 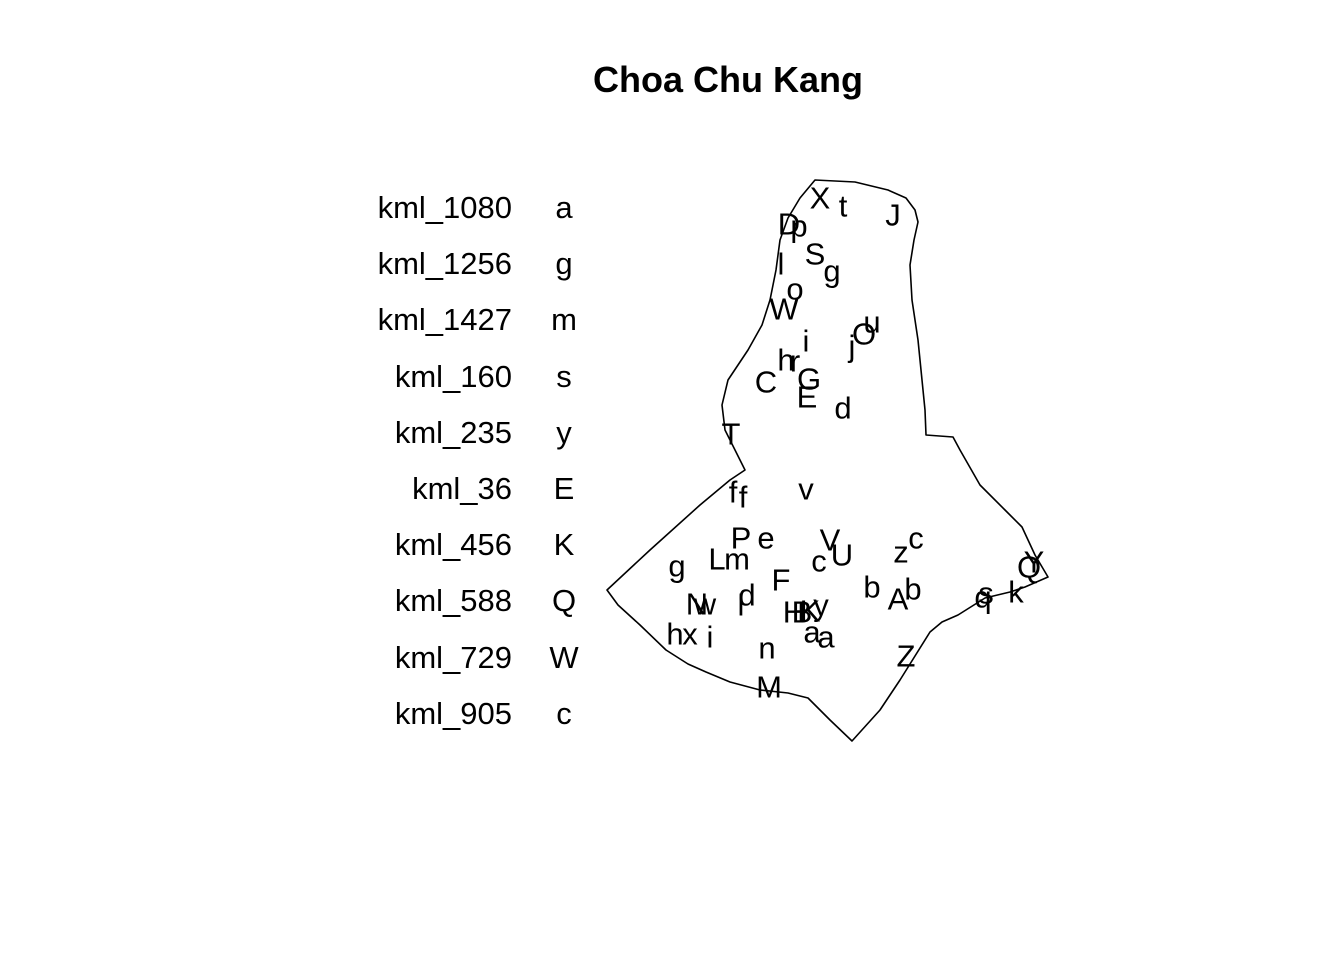 I want to click on legend-row: kml_1256 g, so click(x=470, y=264).